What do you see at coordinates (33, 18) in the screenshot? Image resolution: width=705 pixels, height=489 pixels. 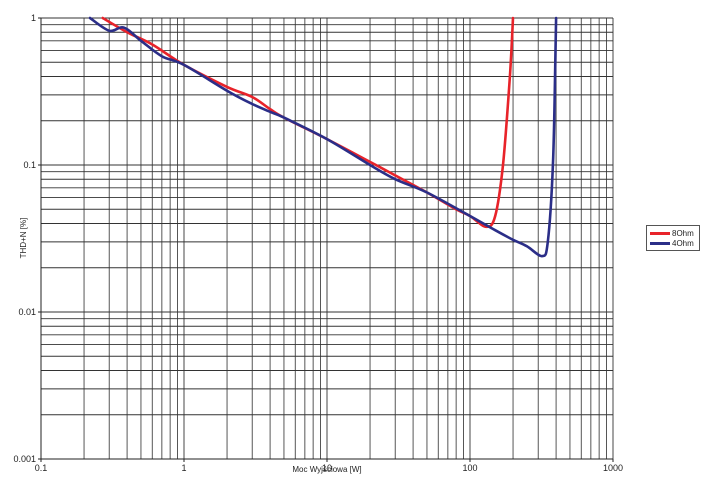 I see `y-tick-label: 1` at bounding box center [33, 18].